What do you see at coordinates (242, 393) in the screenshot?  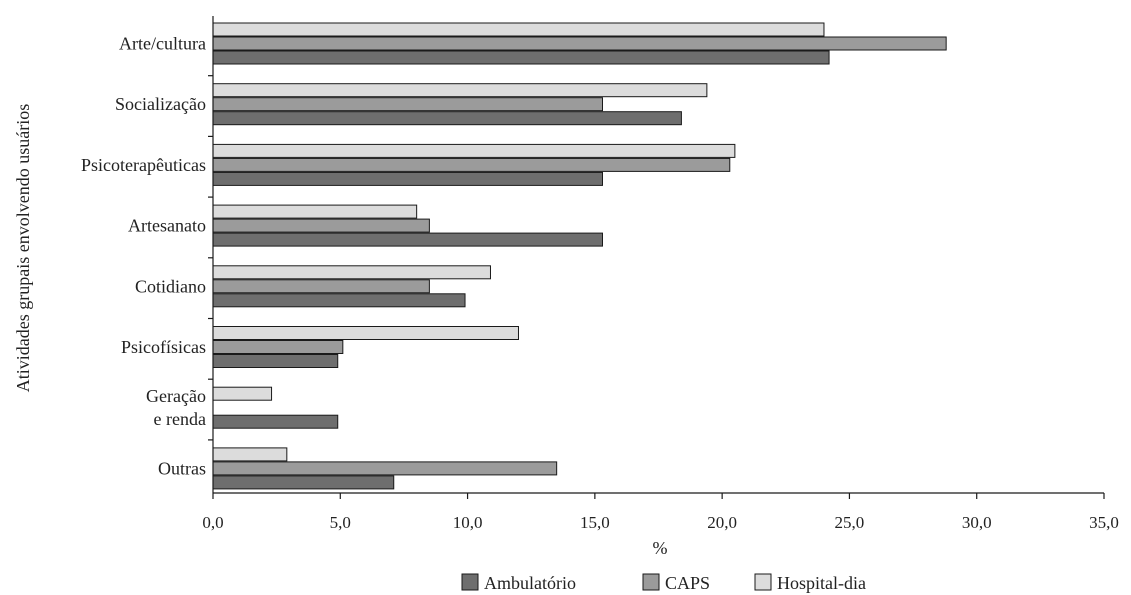 I see `bar-hospital-dia-geracao-e-renda` at bounding box center [242, 393].